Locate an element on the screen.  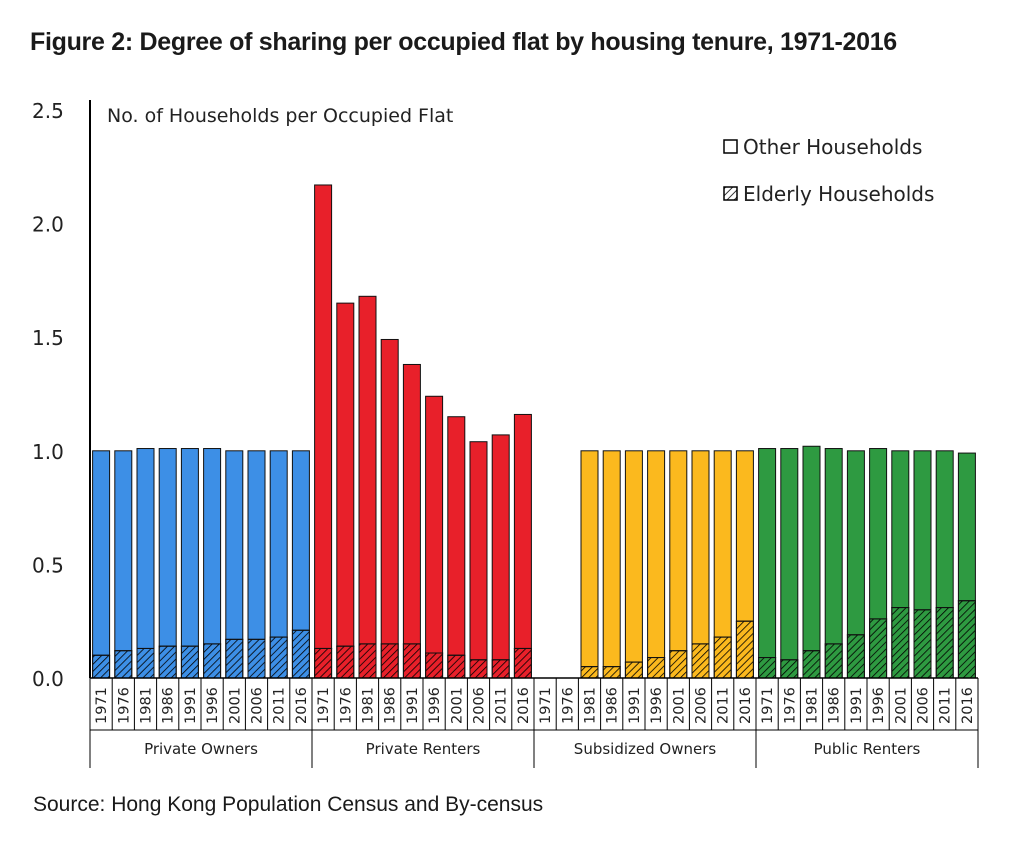
legend: Other Households Elderly Households is located at coordinates (828, 170).